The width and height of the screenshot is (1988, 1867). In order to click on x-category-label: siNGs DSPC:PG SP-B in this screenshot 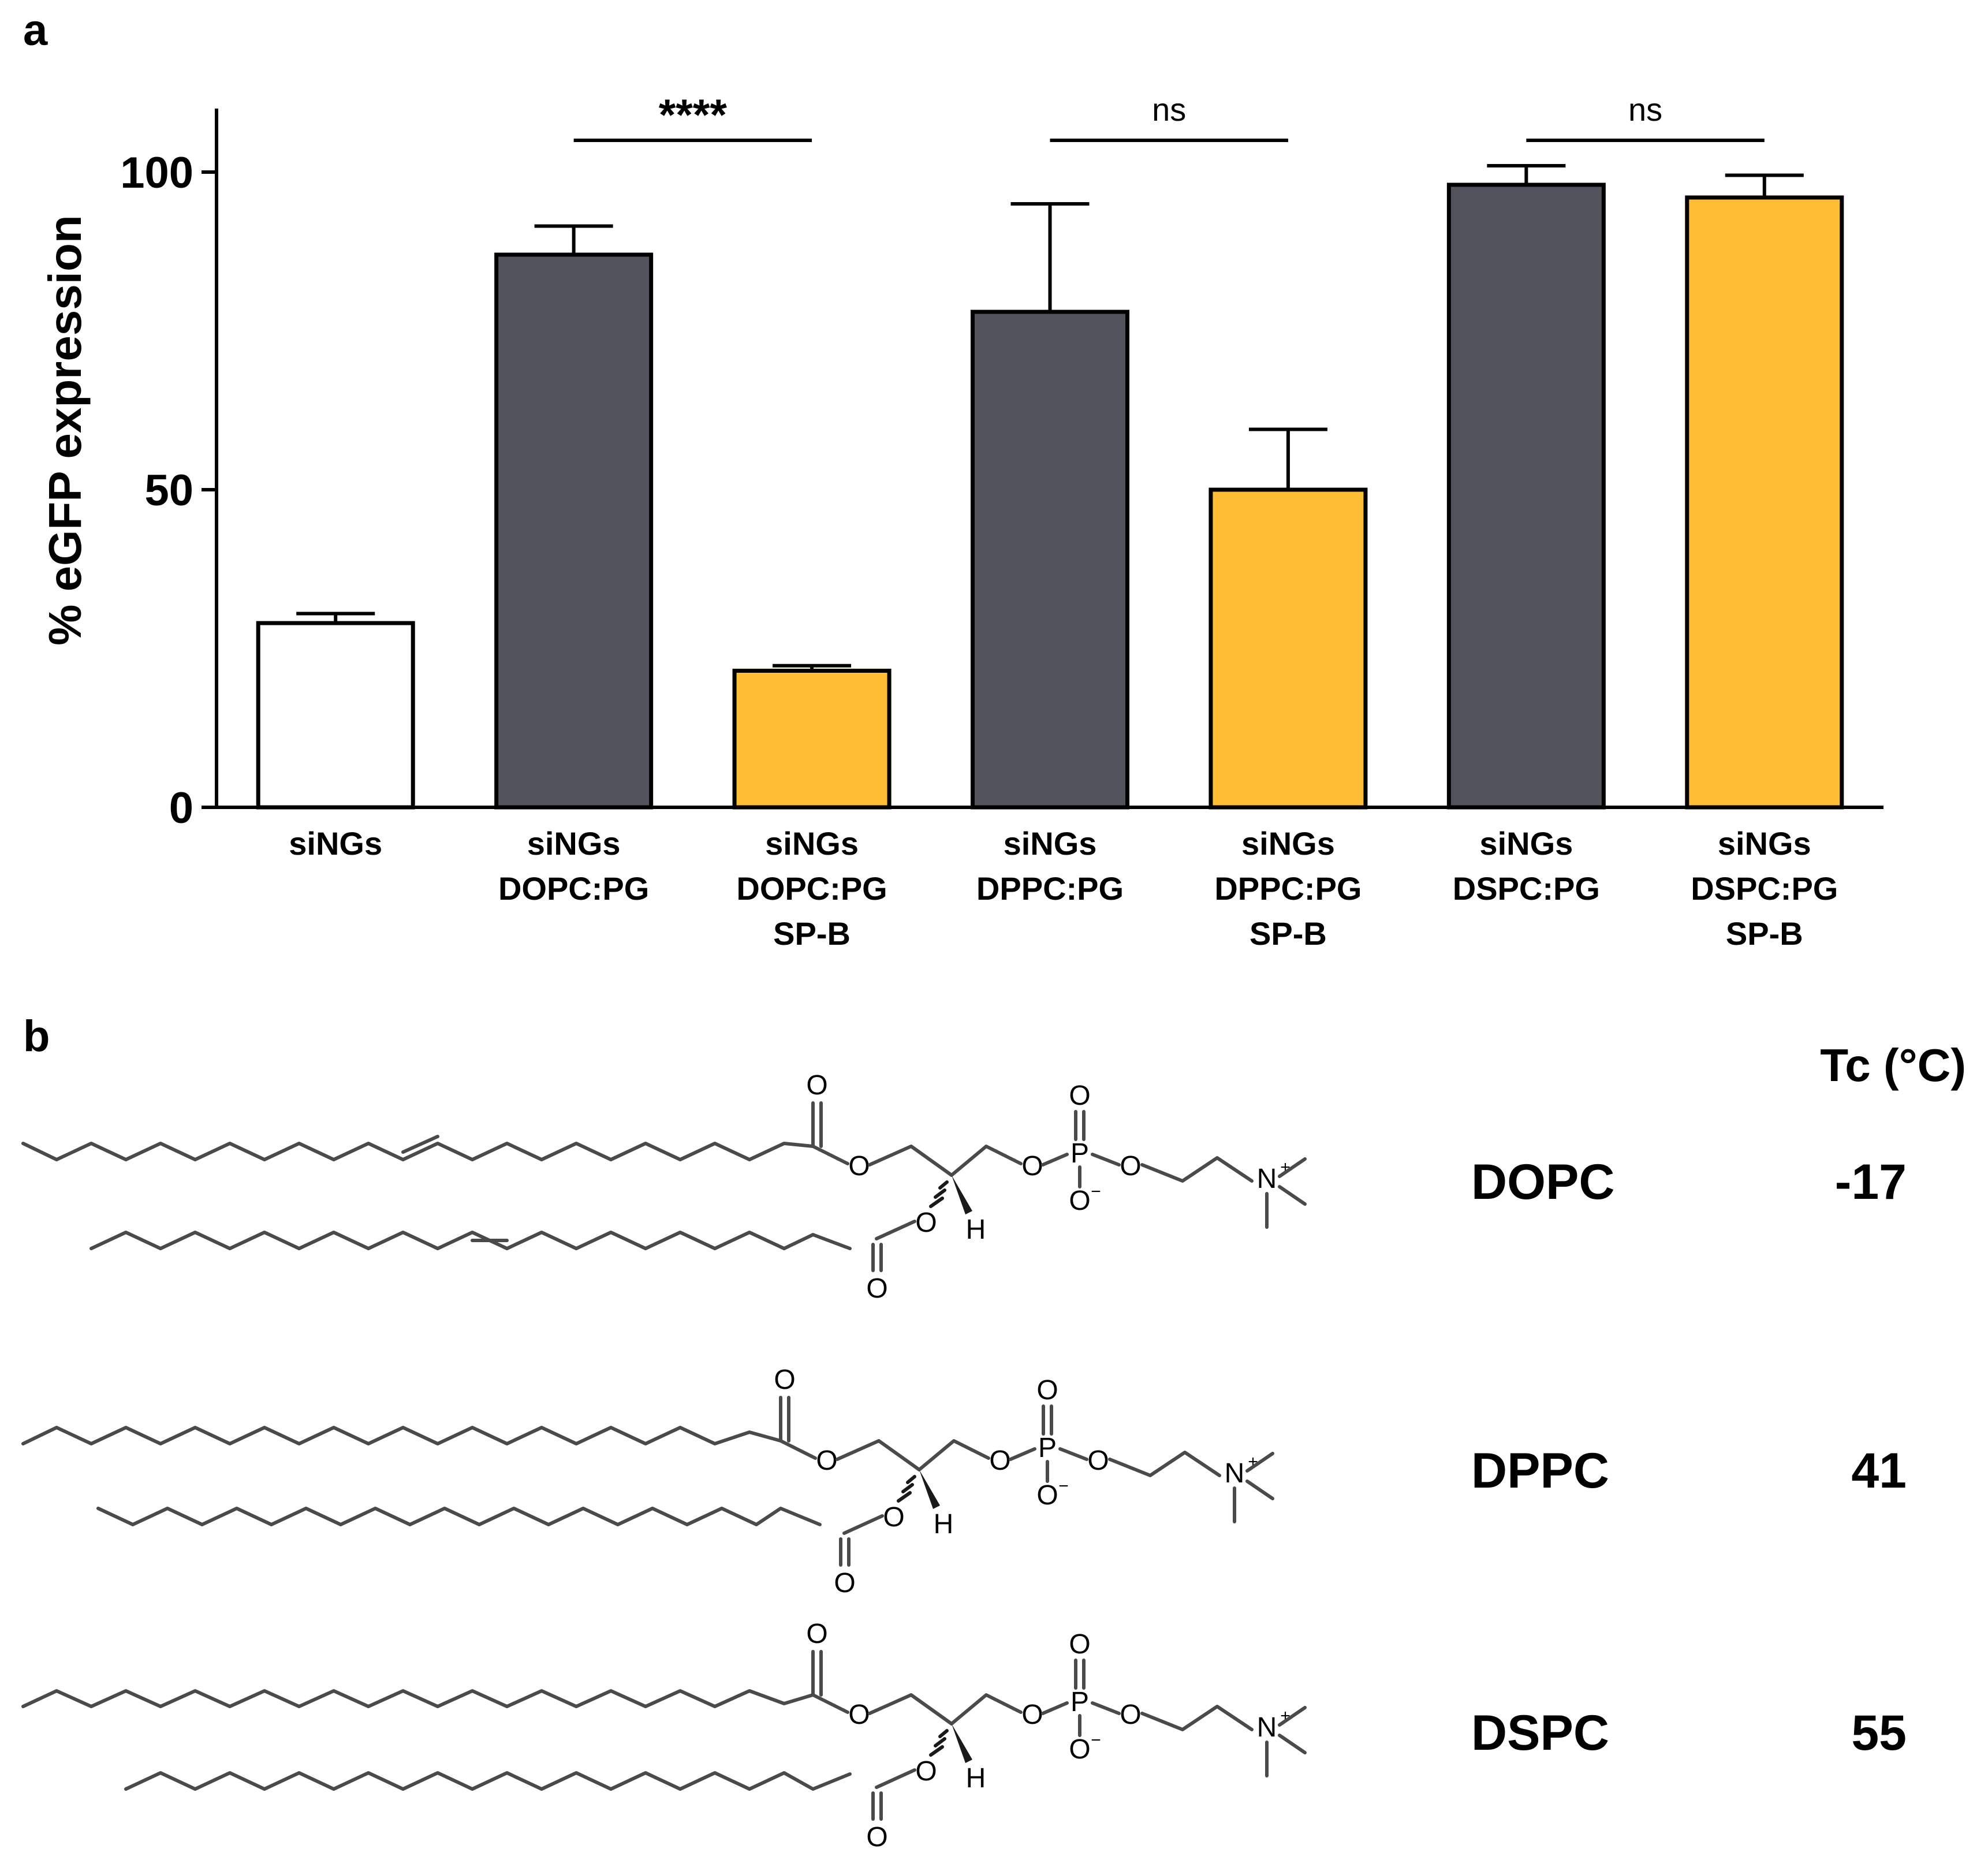, I will do `click(1765, 888)`.